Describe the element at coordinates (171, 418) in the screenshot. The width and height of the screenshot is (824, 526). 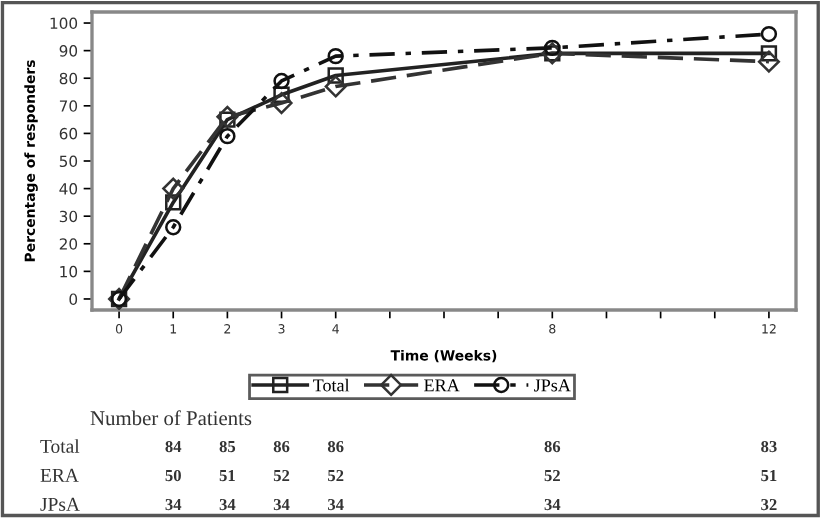
I see `text: Number of Patients` at that location.